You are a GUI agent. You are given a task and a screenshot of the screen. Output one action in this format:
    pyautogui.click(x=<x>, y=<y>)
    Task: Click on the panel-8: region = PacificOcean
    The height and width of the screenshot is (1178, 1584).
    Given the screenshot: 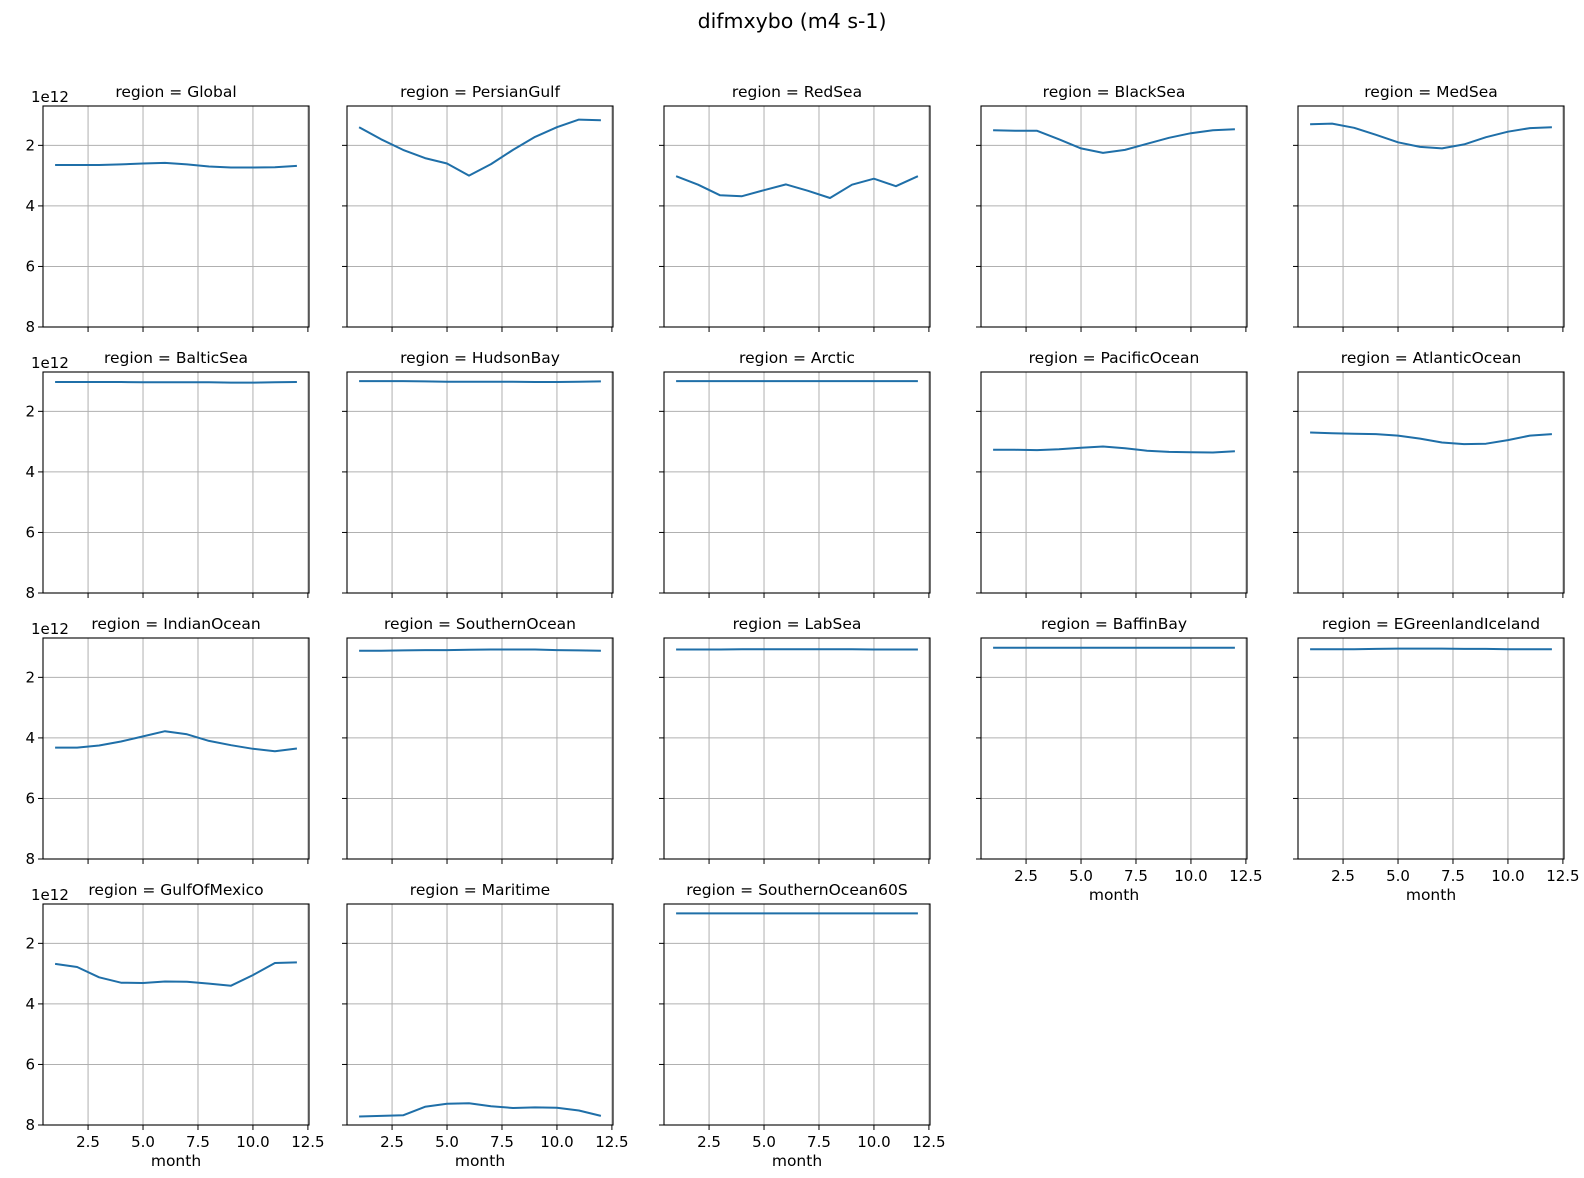 What is the action you would take?
    pyautogui.click(x=1112, y=473)
    